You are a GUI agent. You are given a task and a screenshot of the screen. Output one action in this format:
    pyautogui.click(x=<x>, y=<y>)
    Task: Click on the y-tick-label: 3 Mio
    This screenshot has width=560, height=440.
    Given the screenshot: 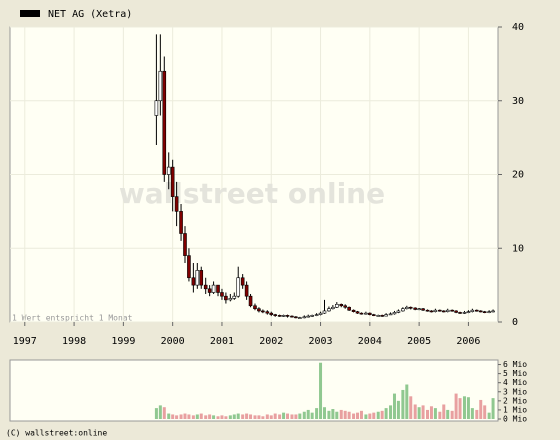 What is the action you would take?
    pyautogui.click(x=515, y=391)
    